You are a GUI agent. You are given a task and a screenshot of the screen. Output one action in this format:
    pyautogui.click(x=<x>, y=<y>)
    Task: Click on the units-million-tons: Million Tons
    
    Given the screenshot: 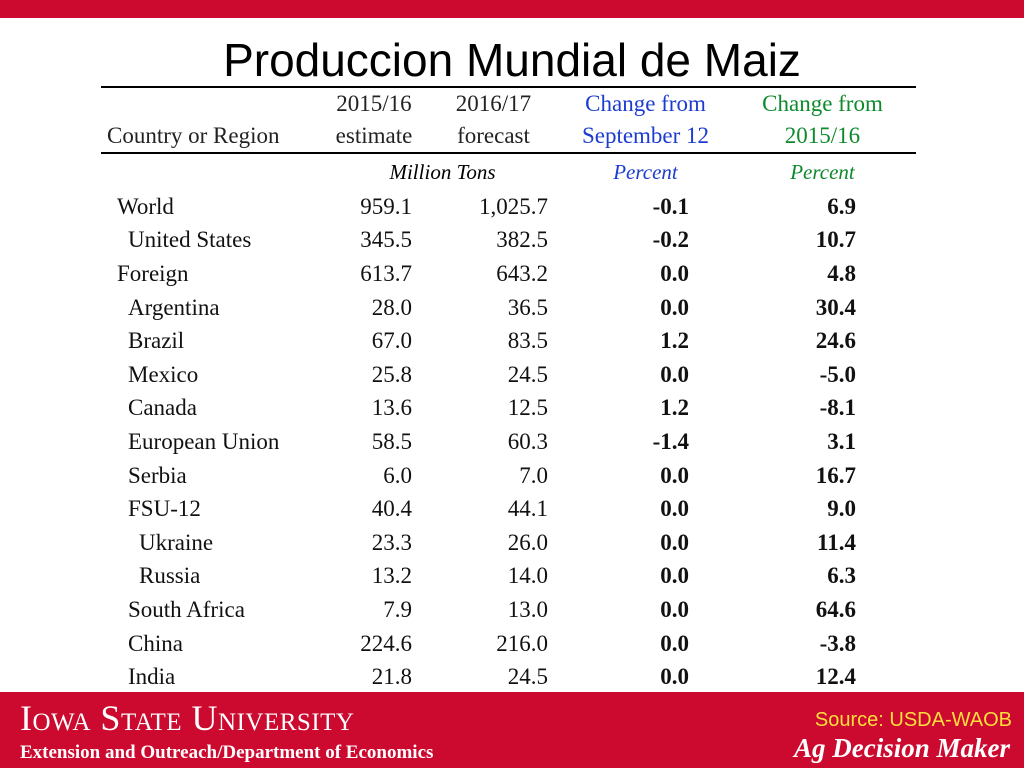 What is the action you would take?
    pyautogui.click(x=442, y=171)
    